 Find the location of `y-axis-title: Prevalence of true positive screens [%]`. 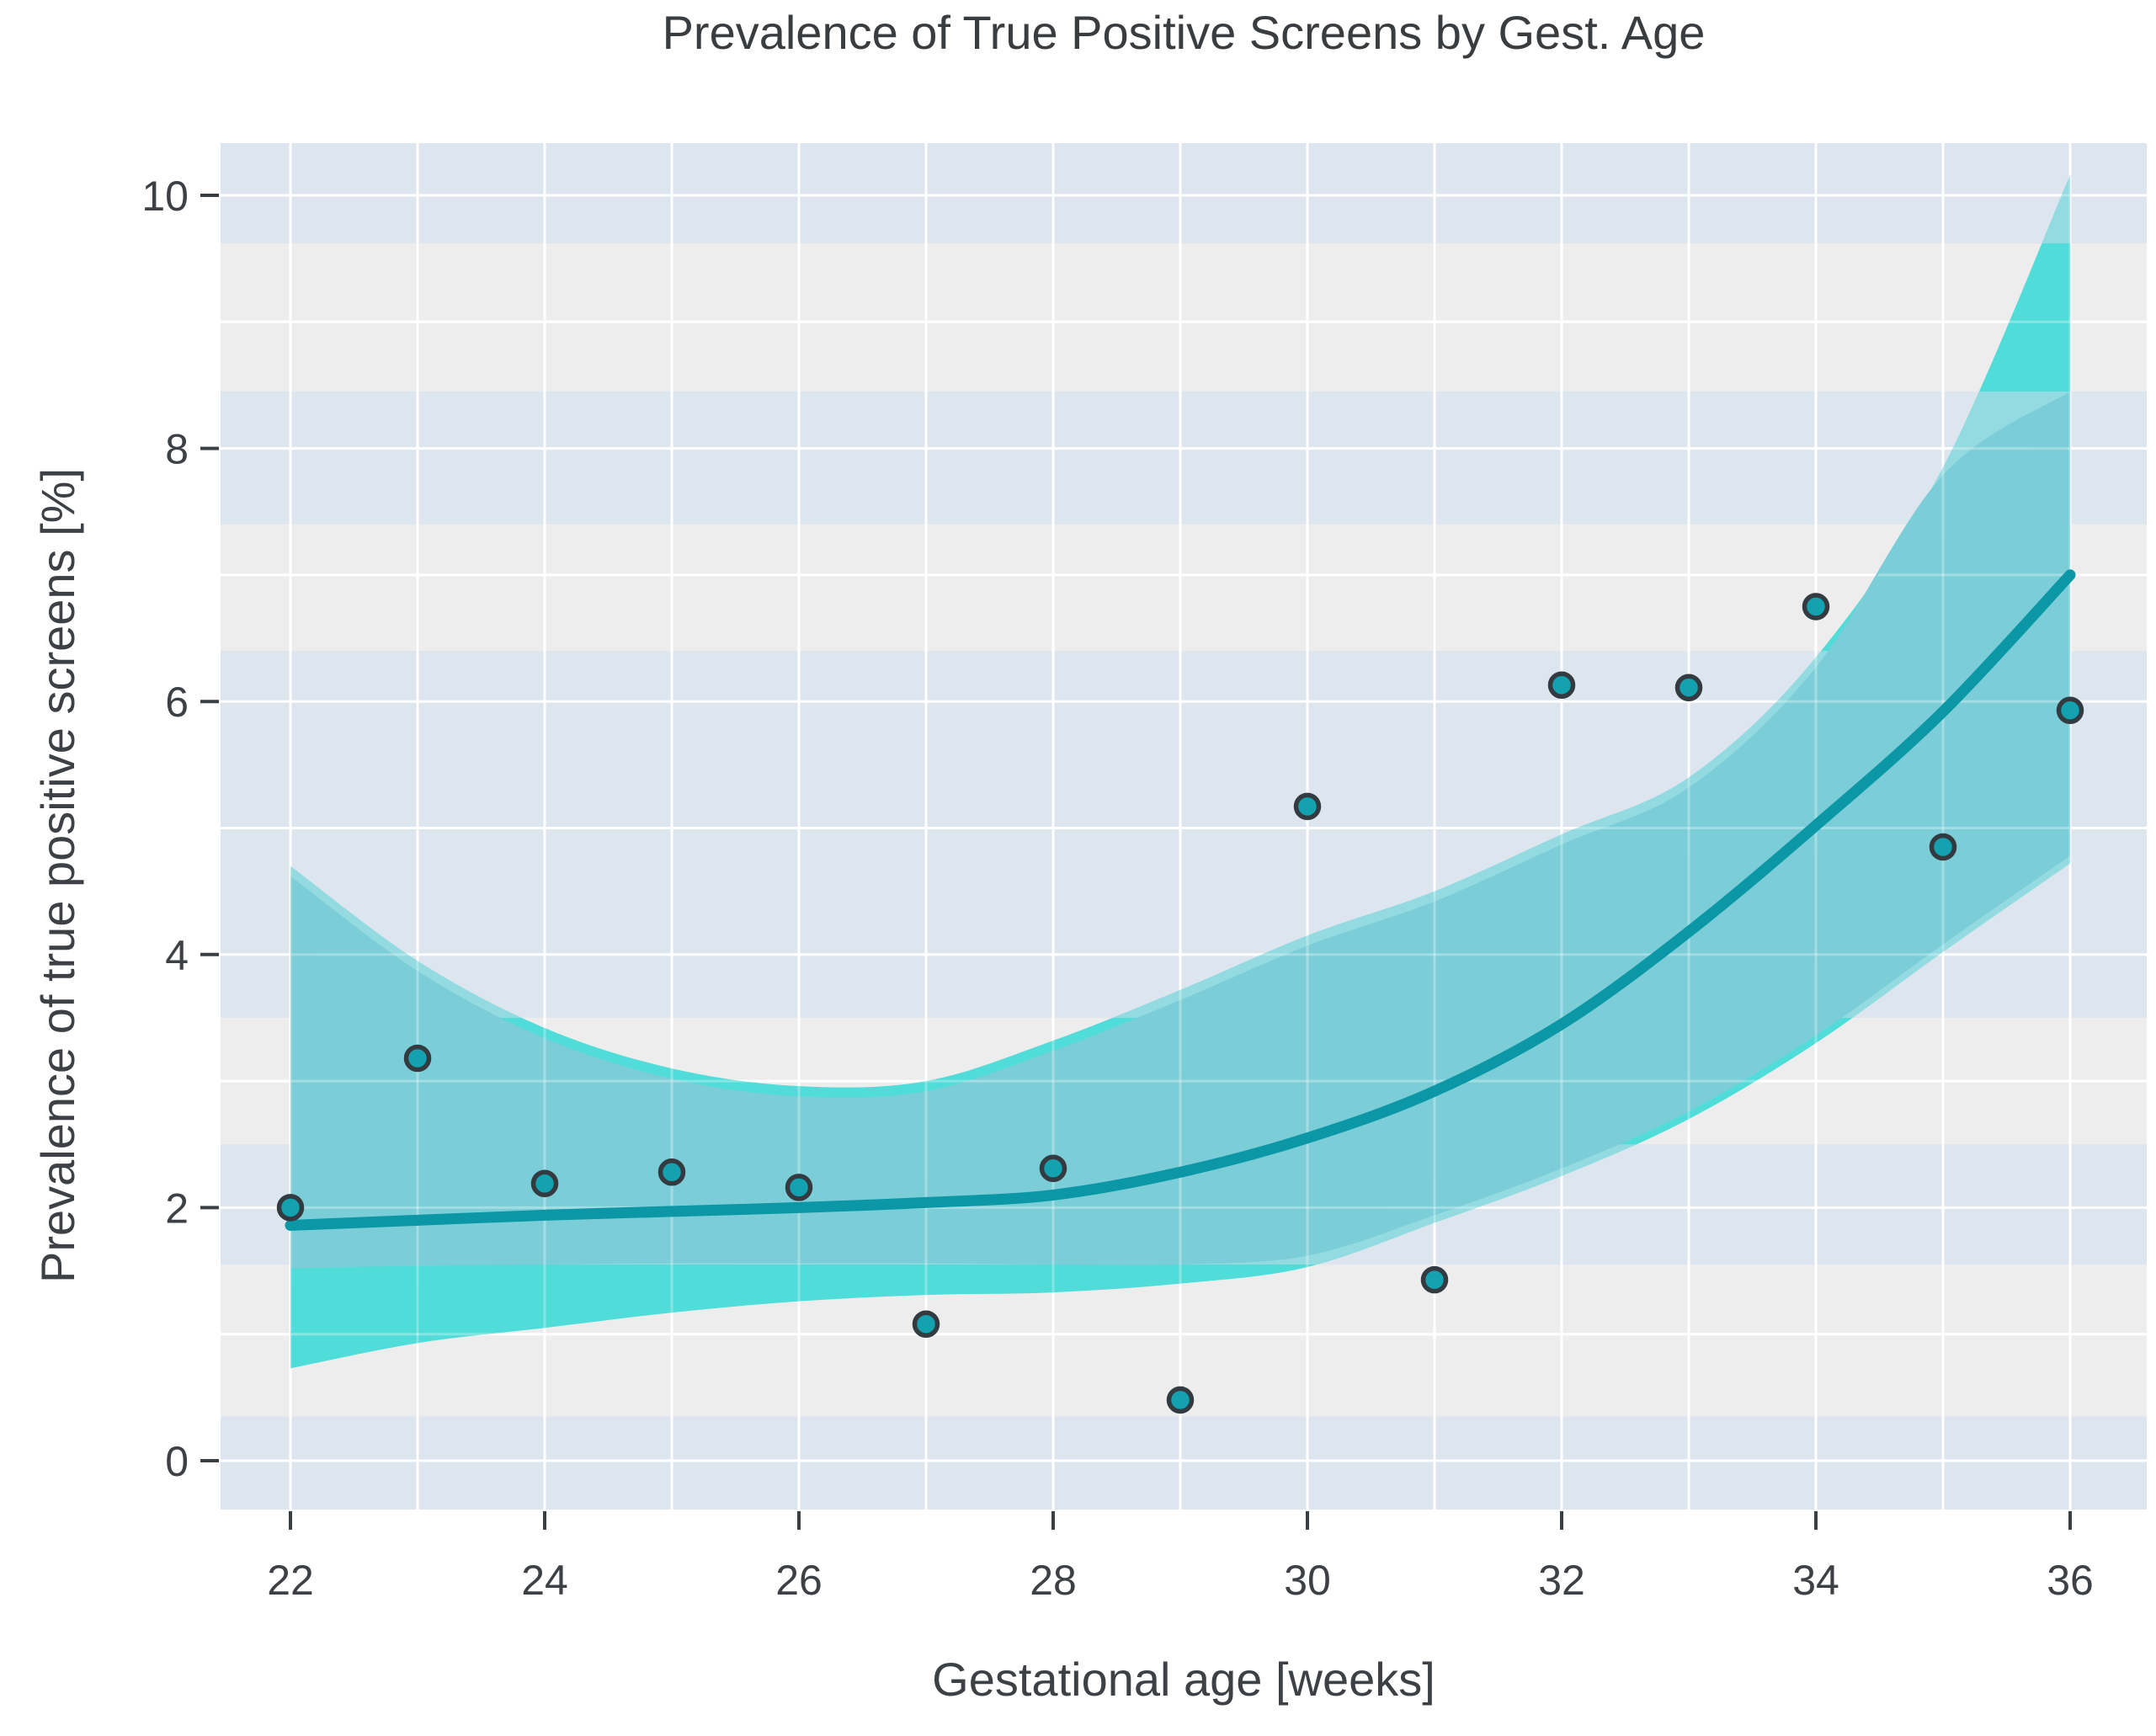

y-axis-title: Prevalence of true positive screens [%] is located at coordinates (58, 875).